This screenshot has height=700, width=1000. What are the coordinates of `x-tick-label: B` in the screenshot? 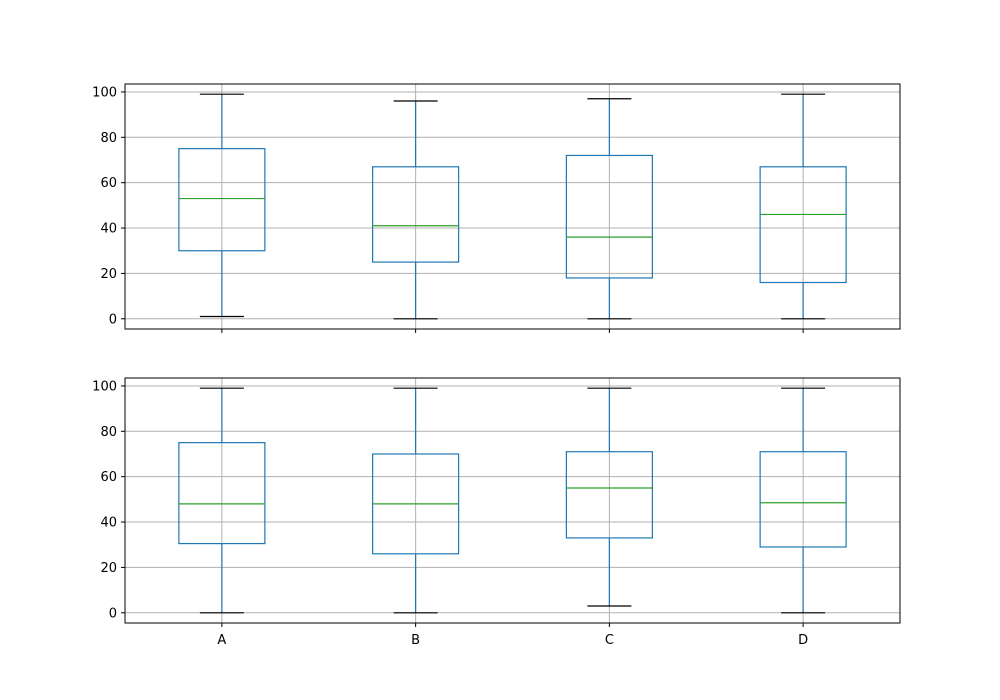 It's located at (415, 640).